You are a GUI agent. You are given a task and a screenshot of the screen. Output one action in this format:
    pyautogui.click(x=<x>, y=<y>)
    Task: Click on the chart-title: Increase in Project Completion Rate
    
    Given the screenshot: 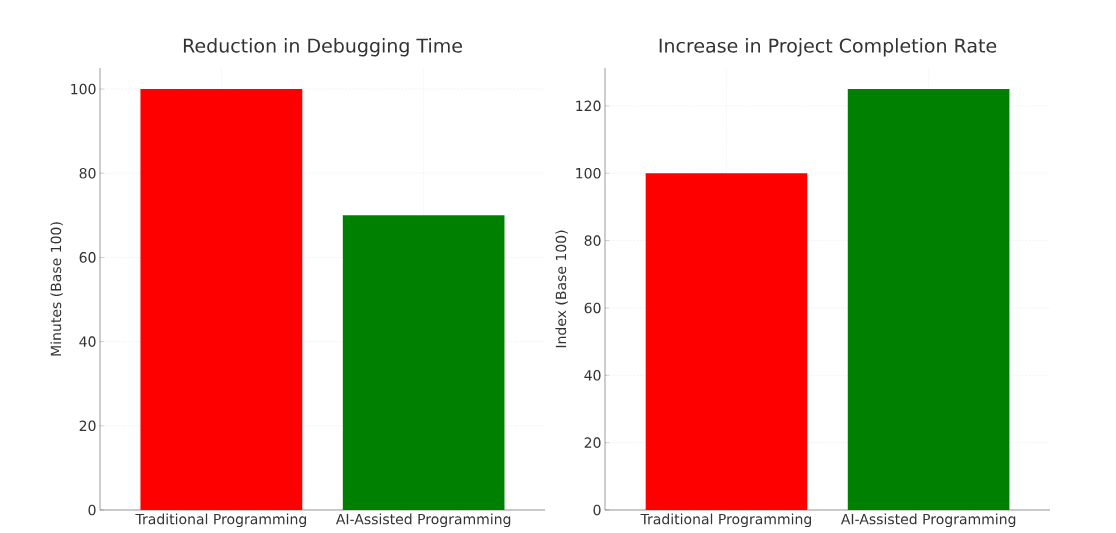 What is the action you would take?
    pyautogui.click(x=828, y=47)
    